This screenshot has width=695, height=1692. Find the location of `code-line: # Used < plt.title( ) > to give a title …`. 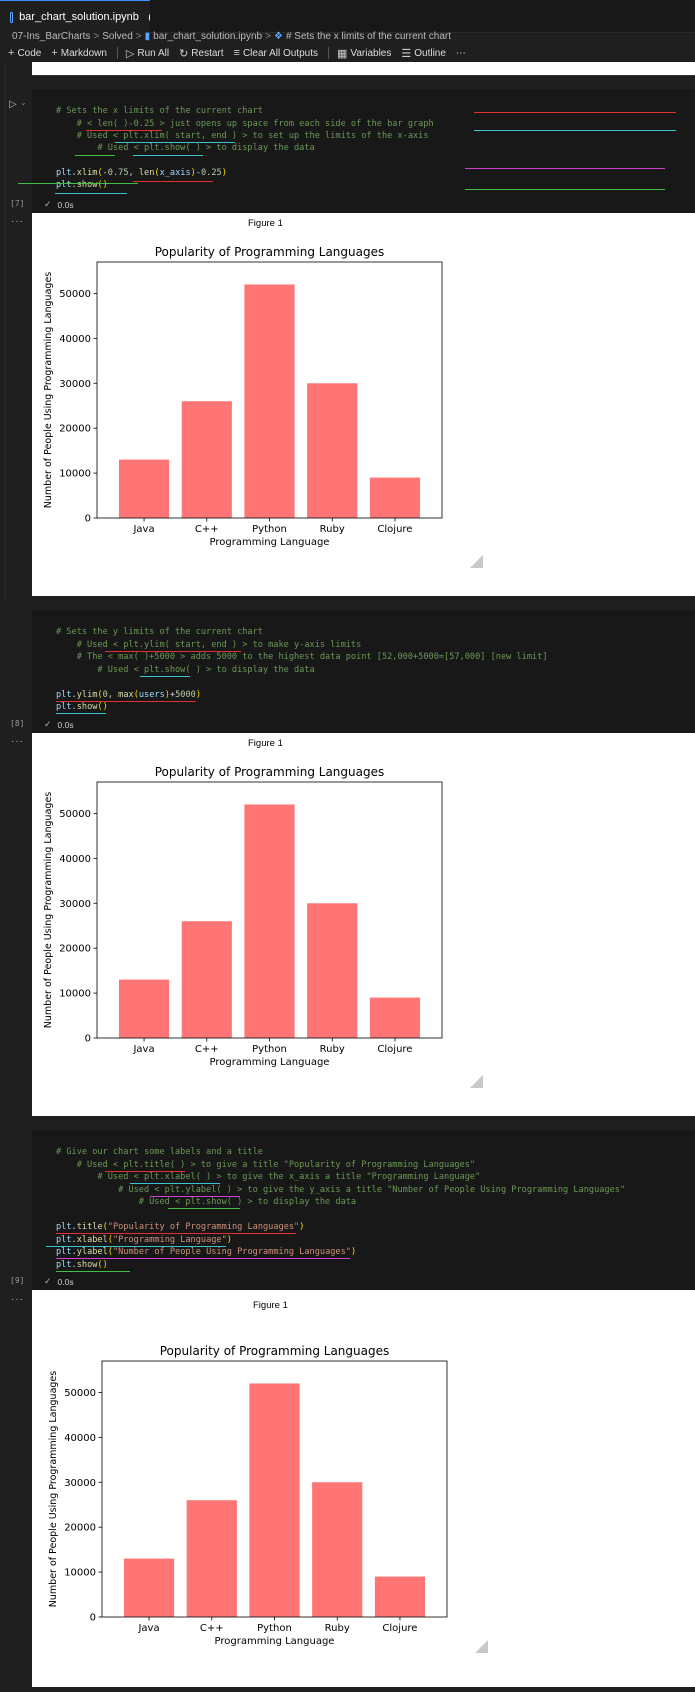

code-line: # Used < plt.title( ) > to give a title … is located at coordinates (266, 1165).